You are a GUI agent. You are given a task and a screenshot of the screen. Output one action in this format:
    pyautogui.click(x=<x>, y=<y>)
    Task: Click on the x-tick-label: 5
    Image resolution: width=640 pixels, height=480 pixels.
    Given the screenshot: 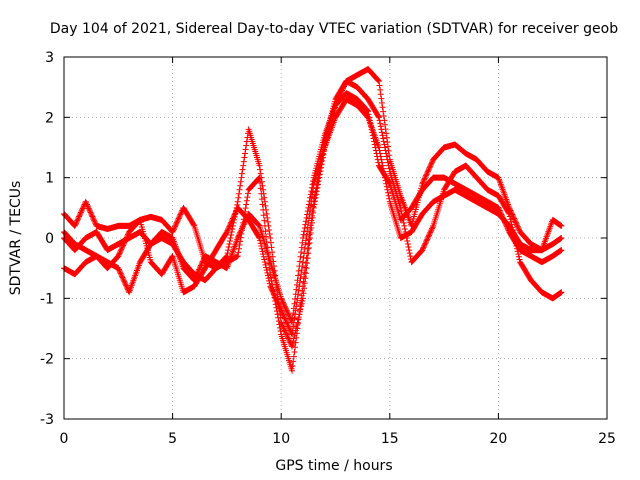 What is the action you would take?
    pyautogui.click(x=172, y=439)
    